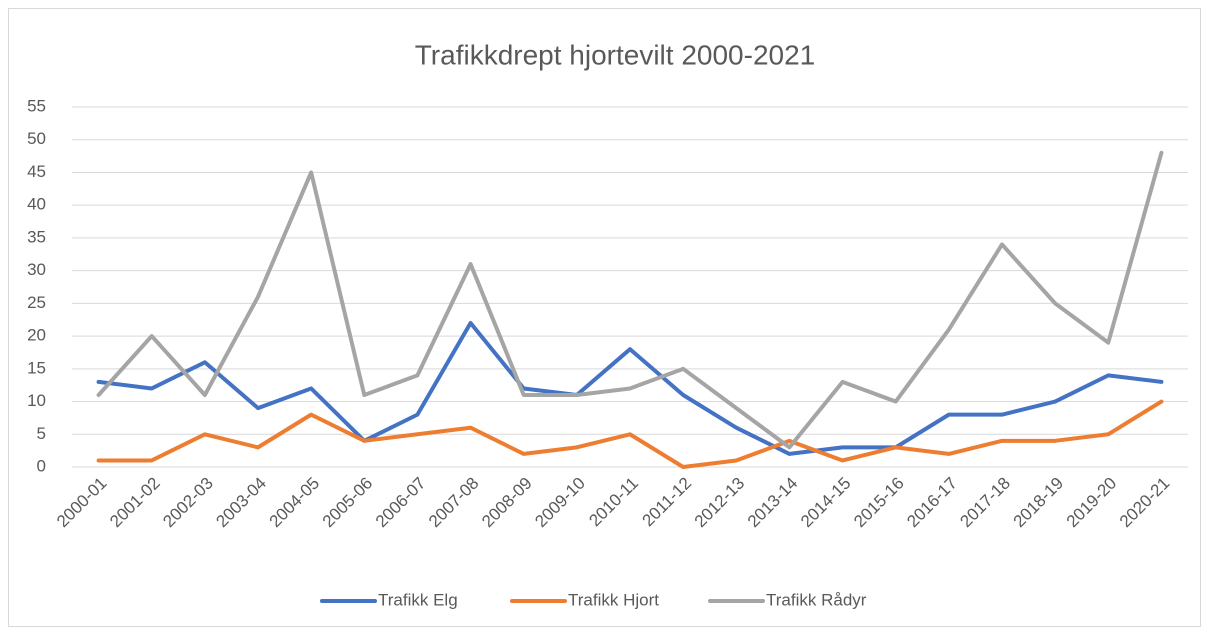  Describe the element at coordinates (615, 54) in the screenshot. I see `chart-title: Trafikkdrept hjortevilt 2000-2021` at that location.